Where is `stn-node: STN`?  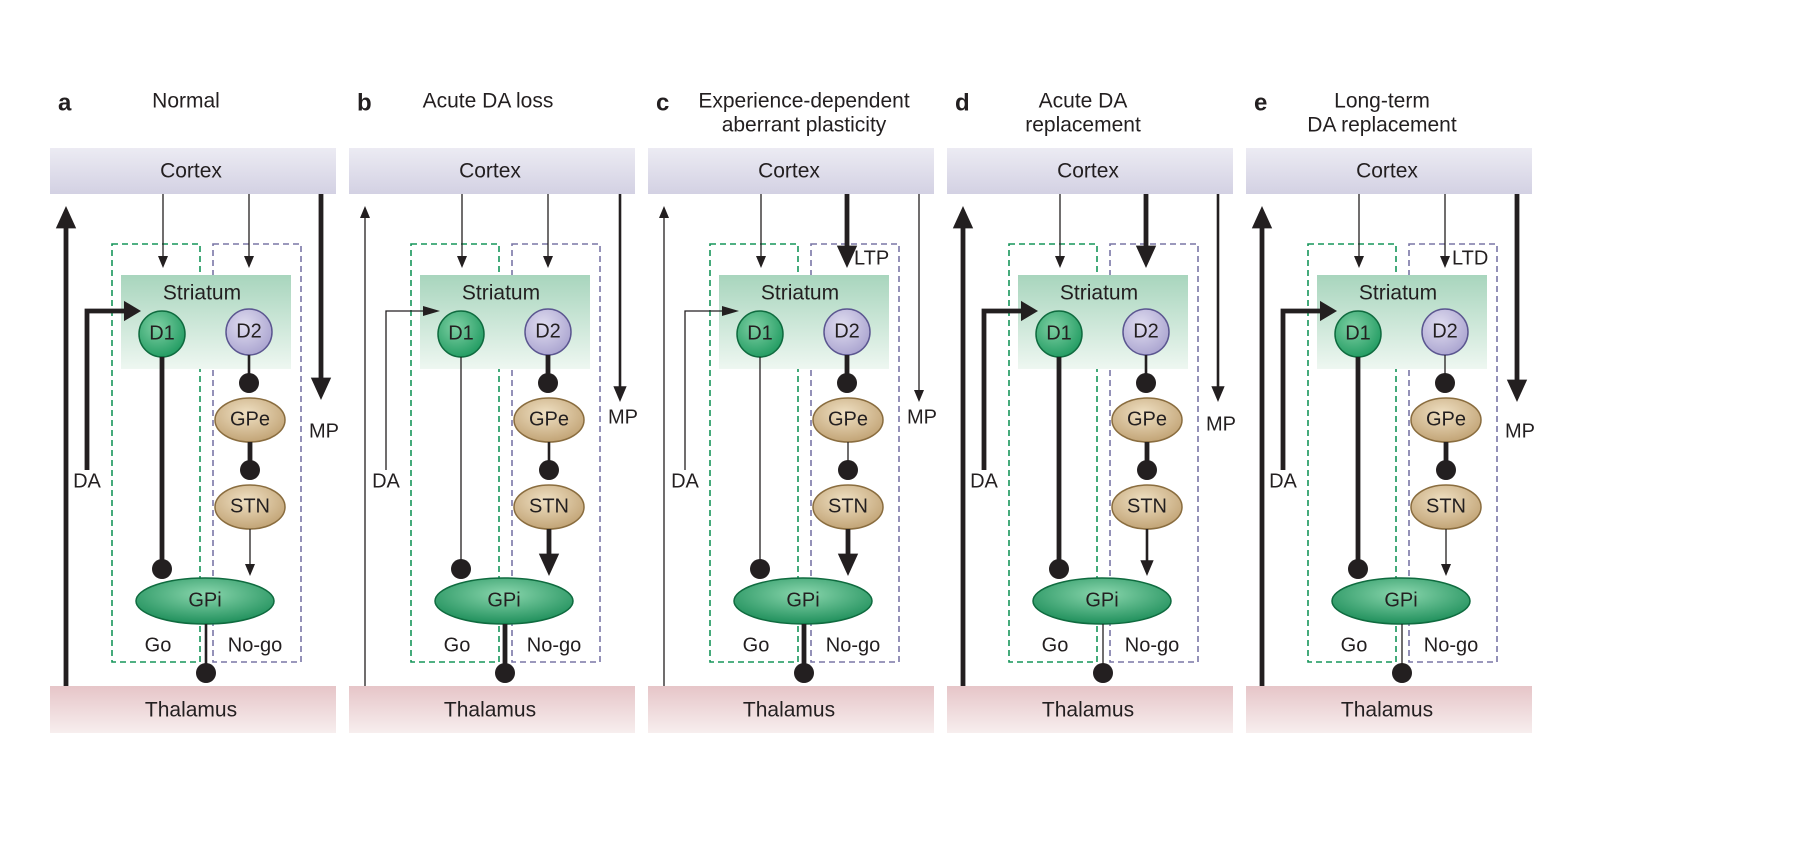
stn-node: STN is located at coordinates (250, 507).